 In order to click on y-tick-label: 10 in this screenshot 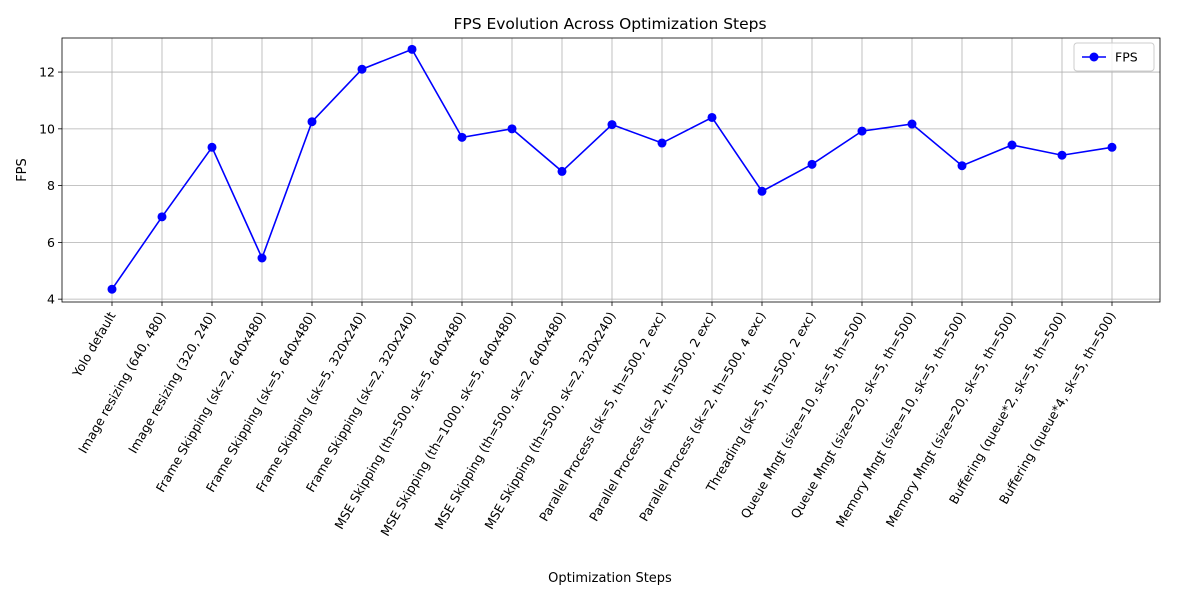, I will do `click(47, 128)`.